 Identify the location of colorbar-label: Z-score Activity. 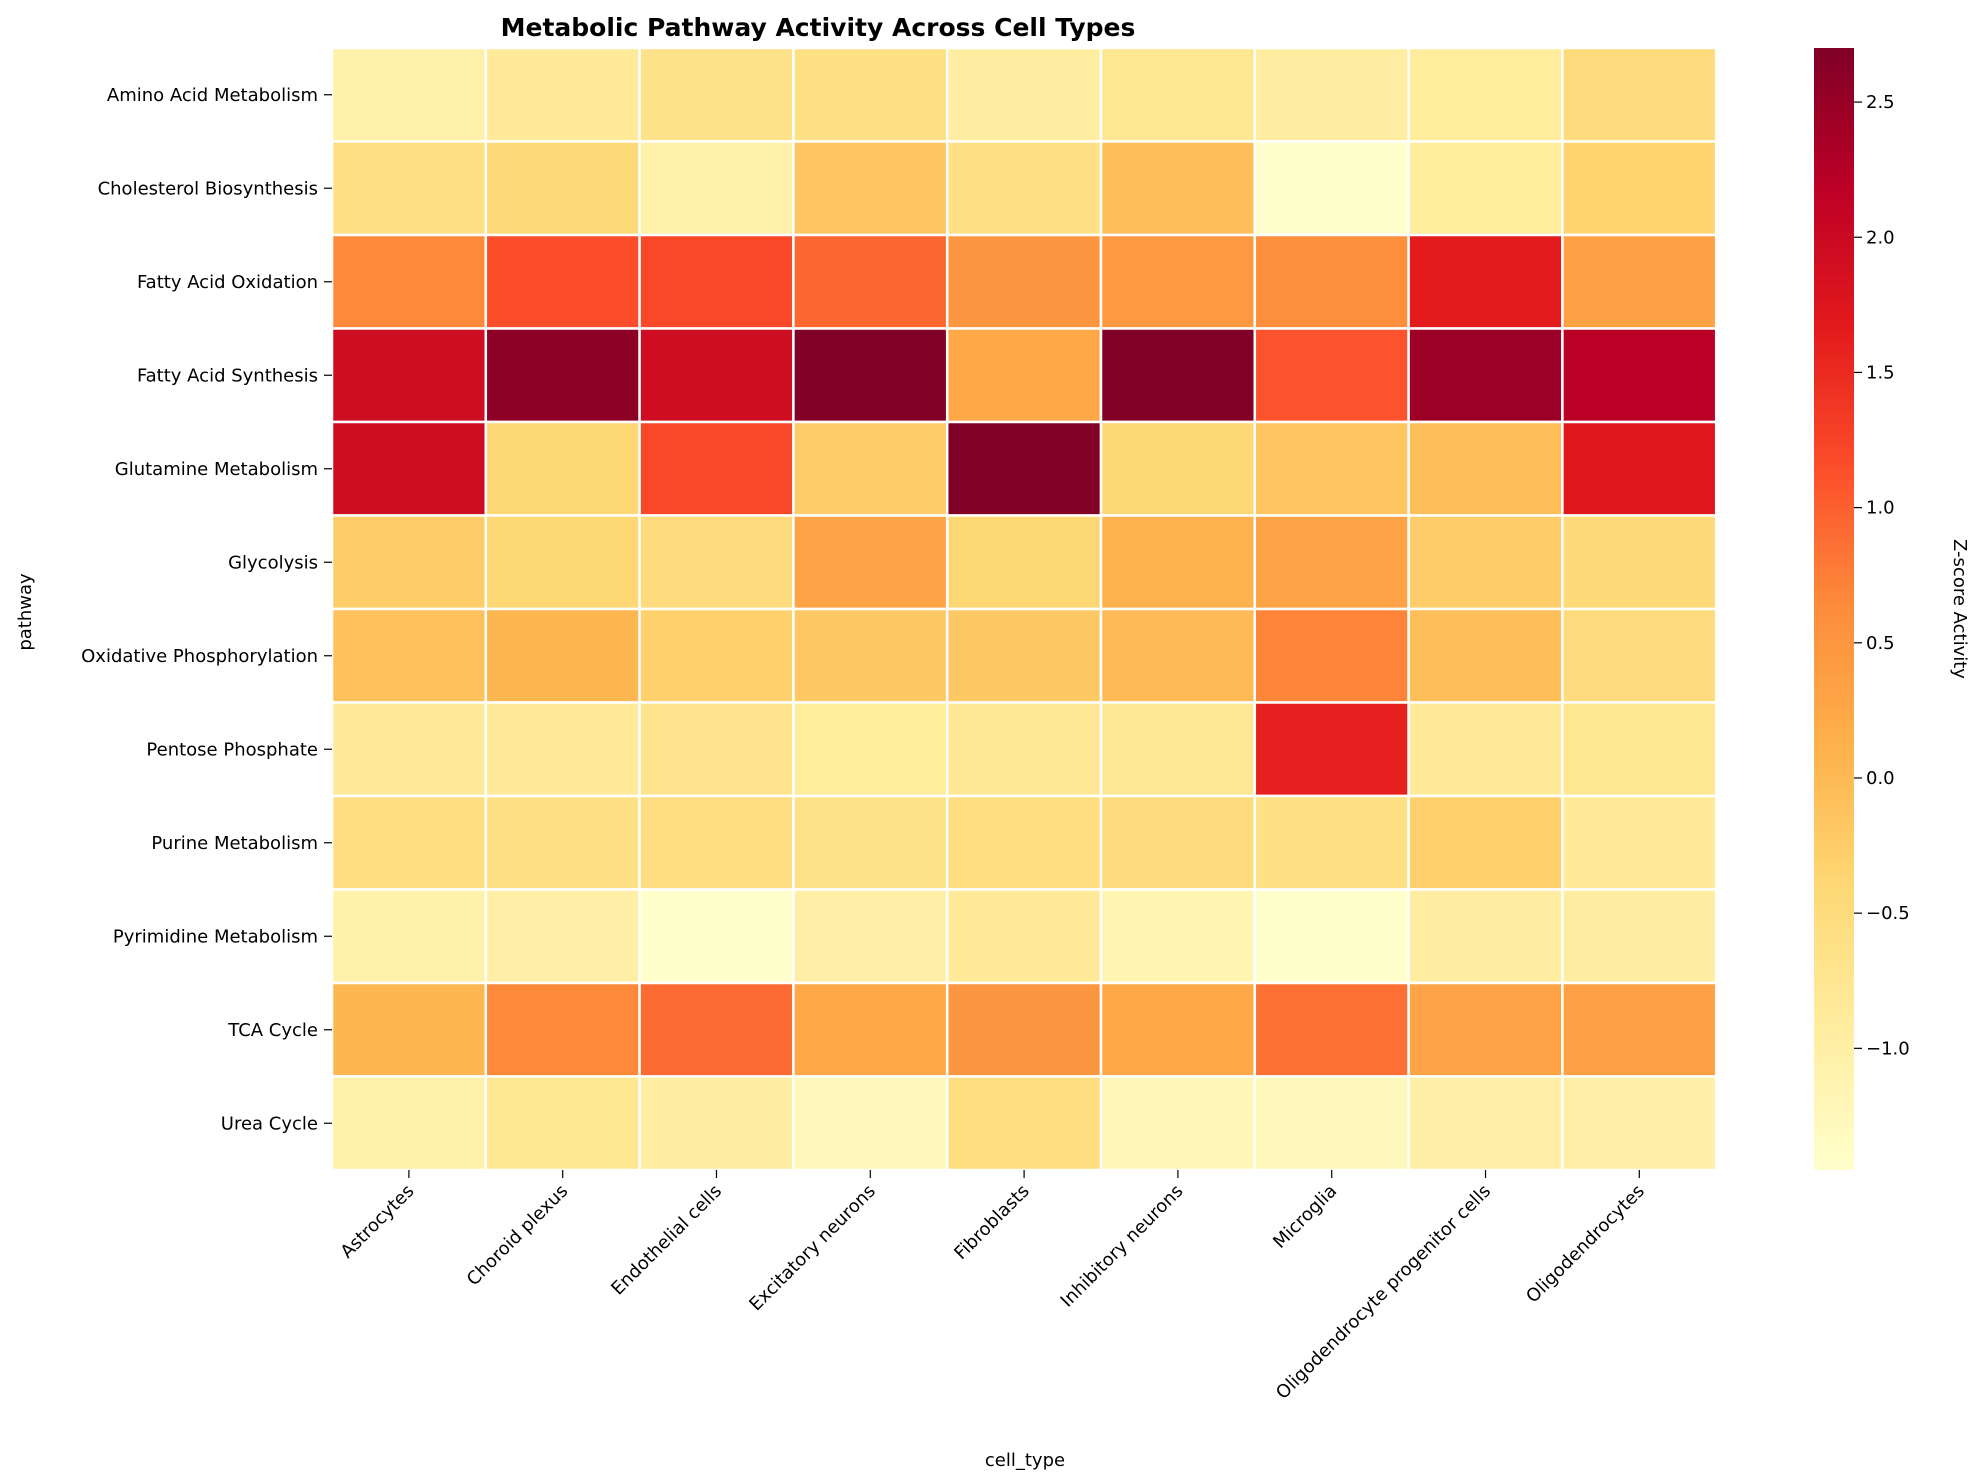
(1959, 609).